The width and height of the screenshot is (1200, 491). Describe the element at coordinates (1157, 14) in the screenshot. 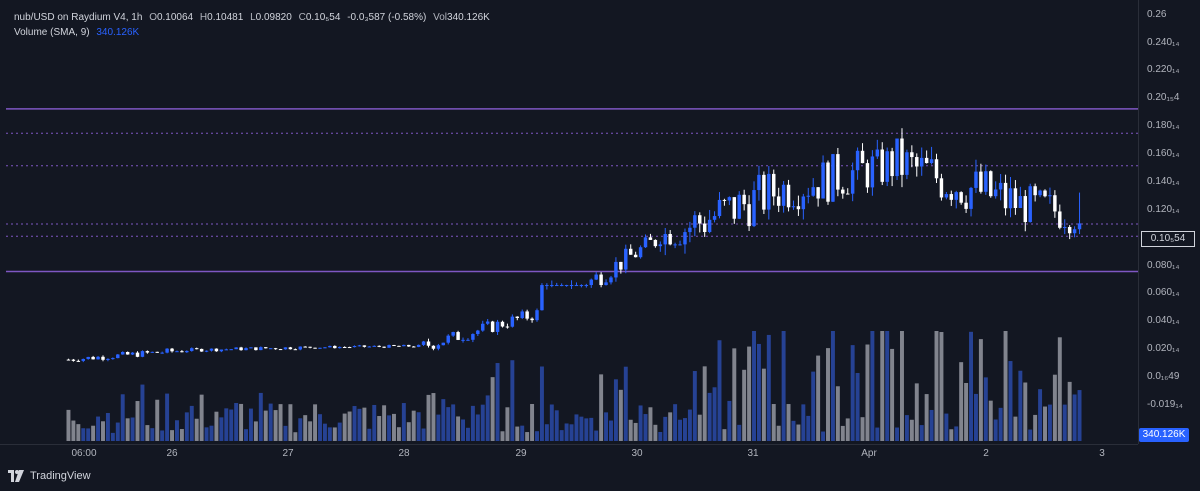

I see `price-tick: 0.26` at that location.